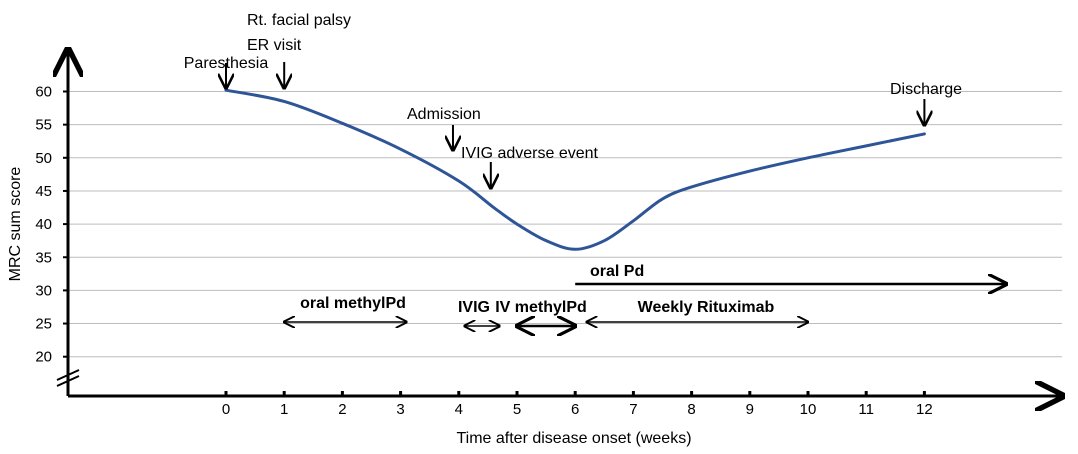 This screenshot has width=1078, height=454. Describe the element at coordinates (43, 92) in the screenshot. I see `y-tick-label-60: 60` at that location.